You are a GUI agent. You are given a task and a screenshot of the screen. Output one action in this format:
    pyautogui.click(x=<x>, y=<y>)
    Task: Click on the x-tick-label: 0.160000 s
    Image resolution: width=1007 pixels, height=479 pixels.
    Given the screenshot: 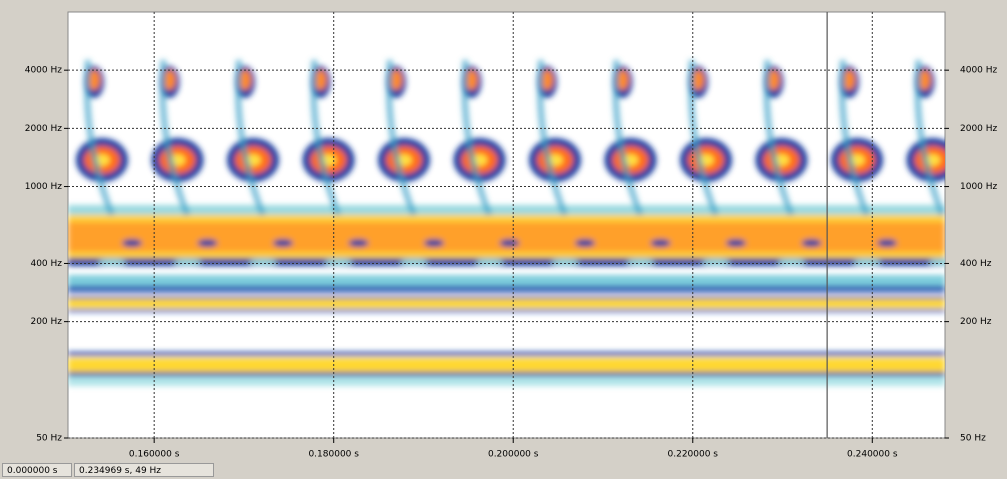 What is the action you would take?
    pyautogui.click(x=154, y=455)
    